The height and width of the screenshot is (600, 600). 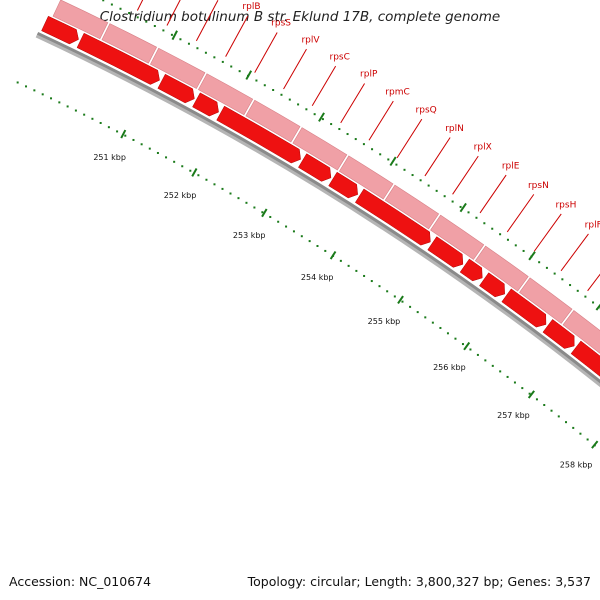 What do you see at coordinates (565, 205) in the screenshot?
I see `gene-label-rpsH: rpsH` at bounding box center [565, 205].